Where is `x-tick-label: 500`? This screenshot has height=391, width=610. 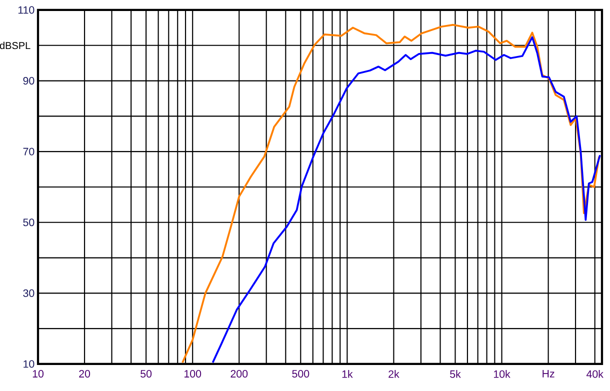
x-tick-label: 500 is located at coordinates (301, 374).